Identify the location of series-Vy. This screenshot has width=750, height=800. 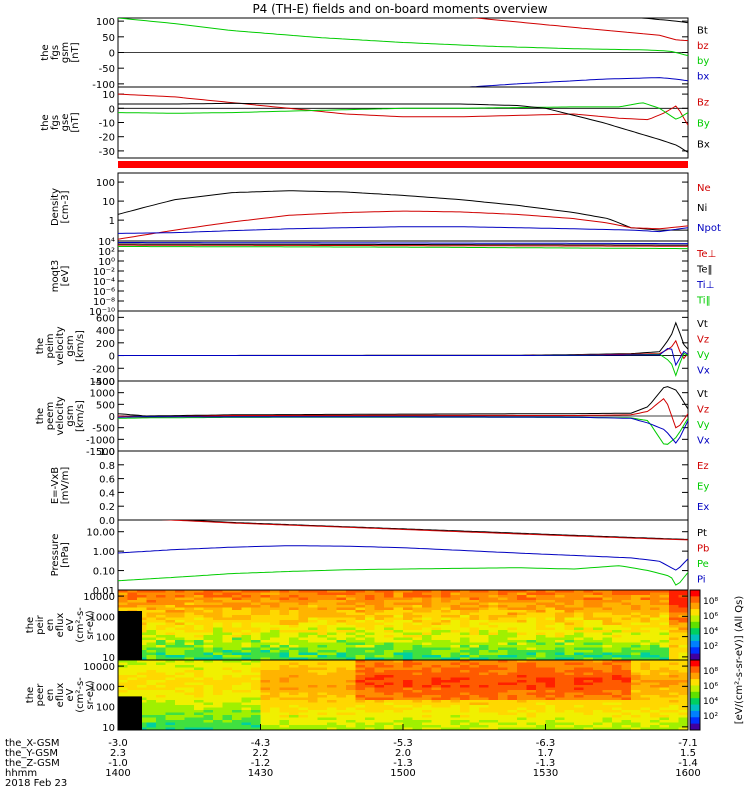
(403, 365).